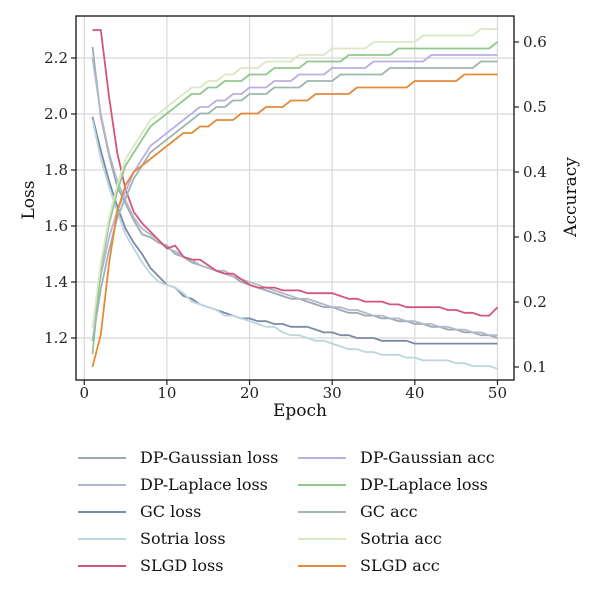 The width and height of the screenshot is (600, 593). I want to click on x-tick-label: 50, so click(497, 393).